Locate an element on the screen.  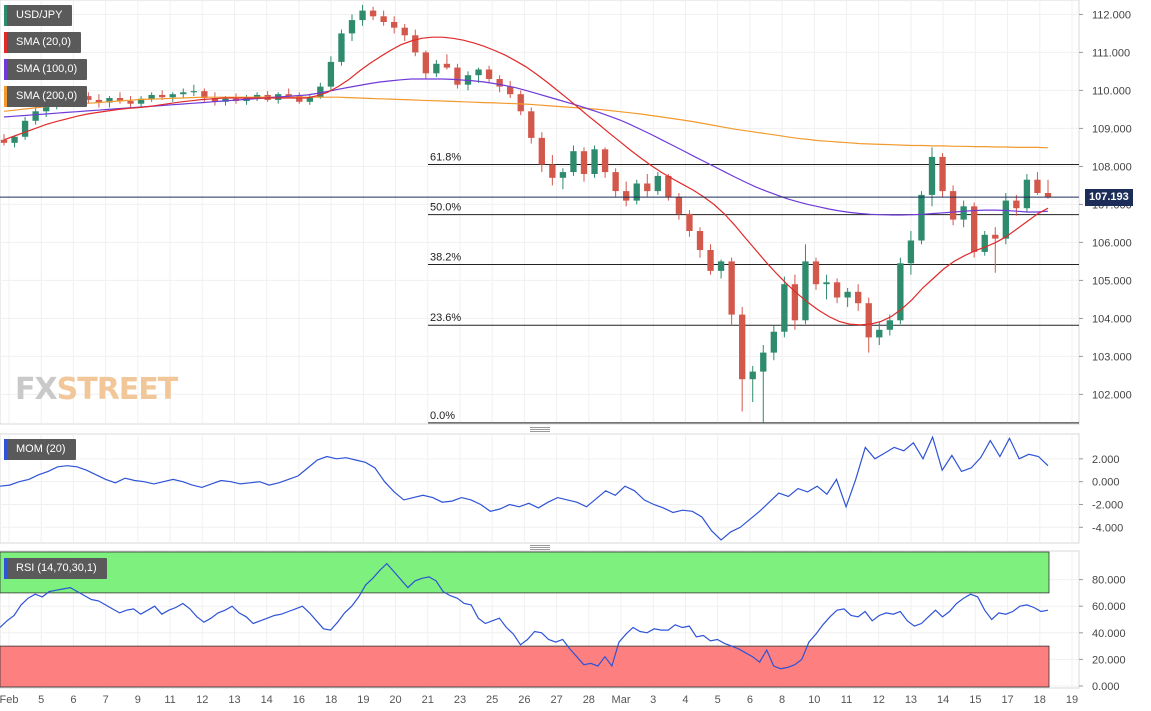
rsi-oversold-zone is located at coordinates (525, 666).